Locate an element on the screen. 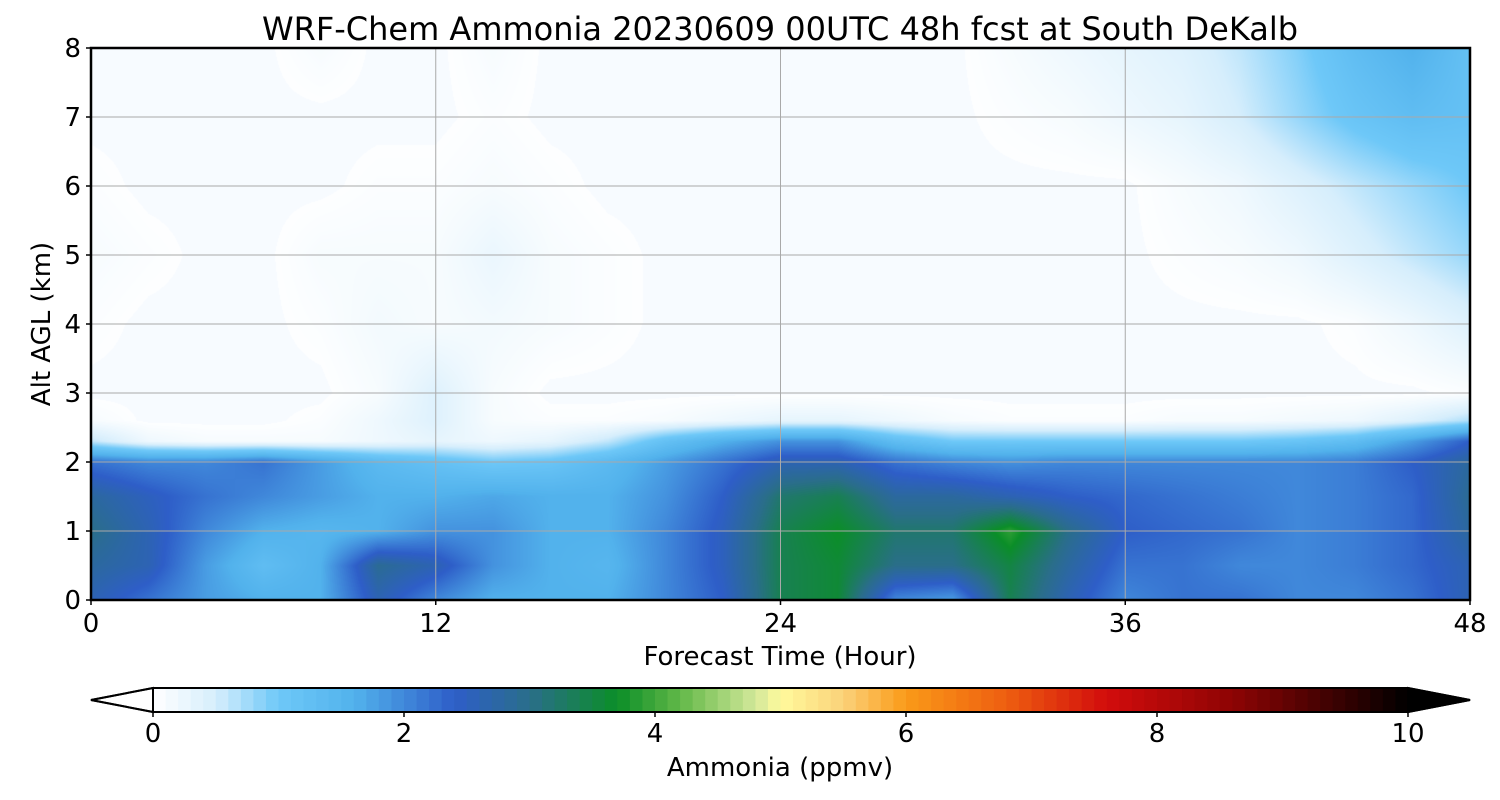 The height and width of the screenshot is (800, 1500). y-tick-label: 6 is located at coordinates (72, 187).